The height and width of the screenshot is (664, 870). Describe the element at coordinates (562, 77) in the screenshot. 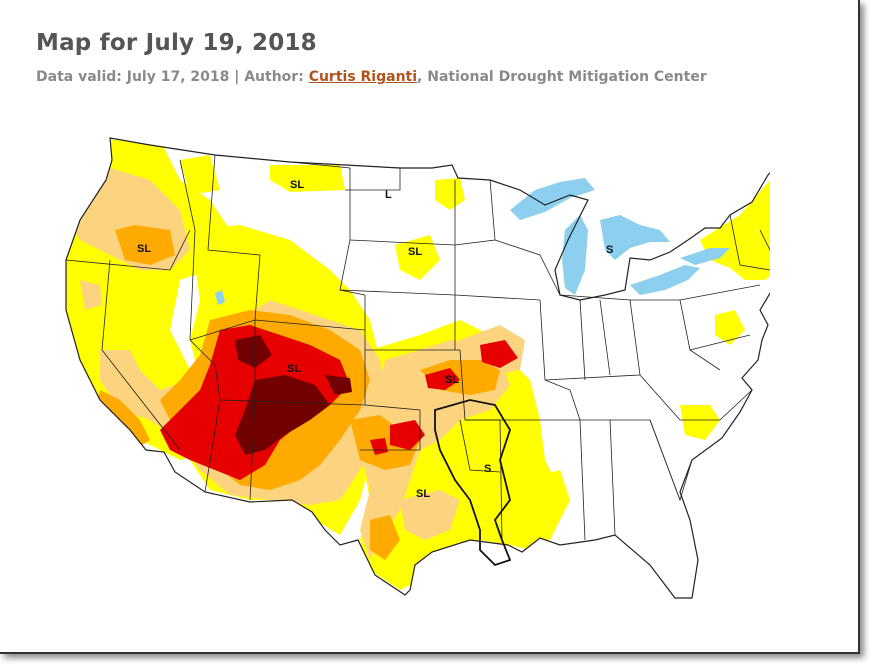

I see `author-affiliation: , National Drought Mitigation Center` at that location.